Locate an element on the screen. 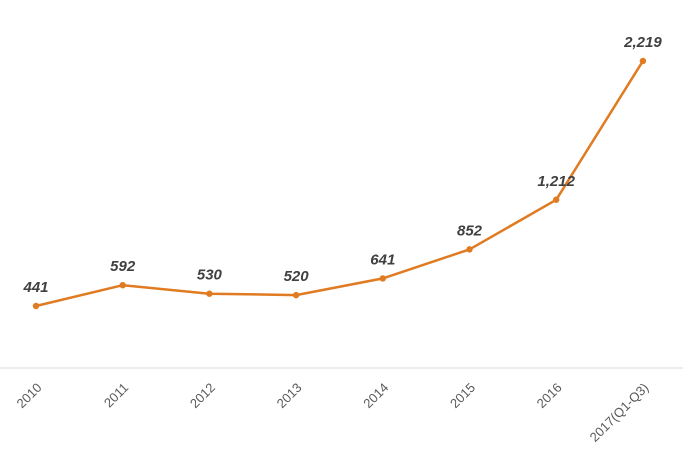 The image size is (683, 469). x-tick-label: 2016 is located at coordinates (549, 395).